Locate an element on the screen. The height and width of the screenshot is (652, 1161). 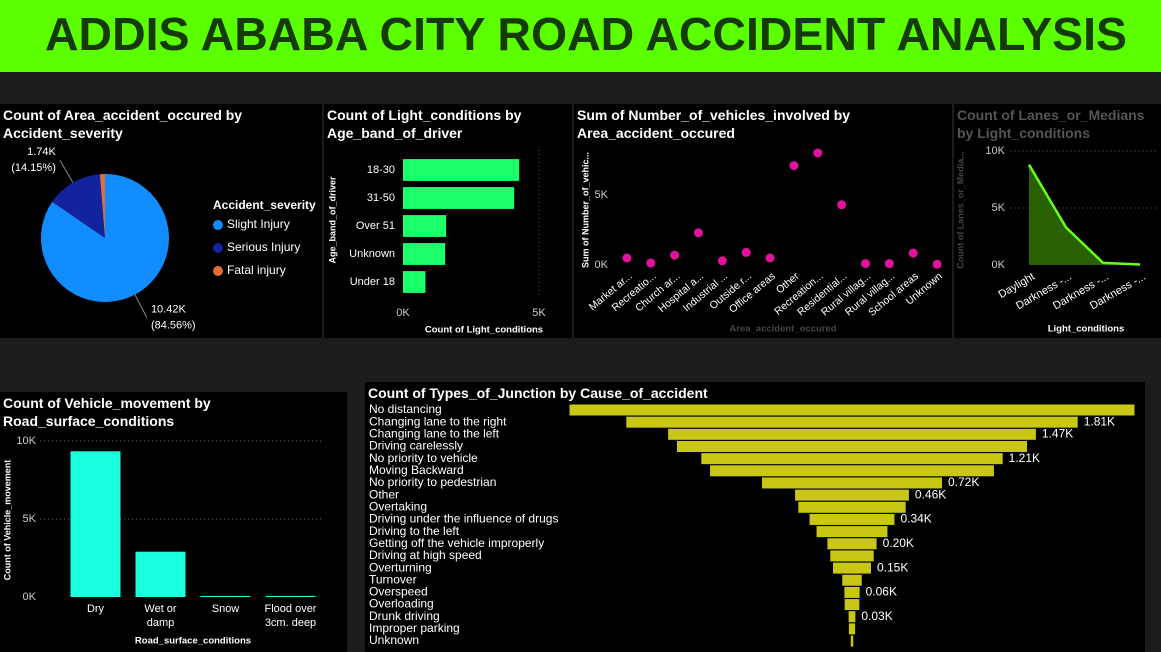
area-line is located at coordinates (1084, 215).